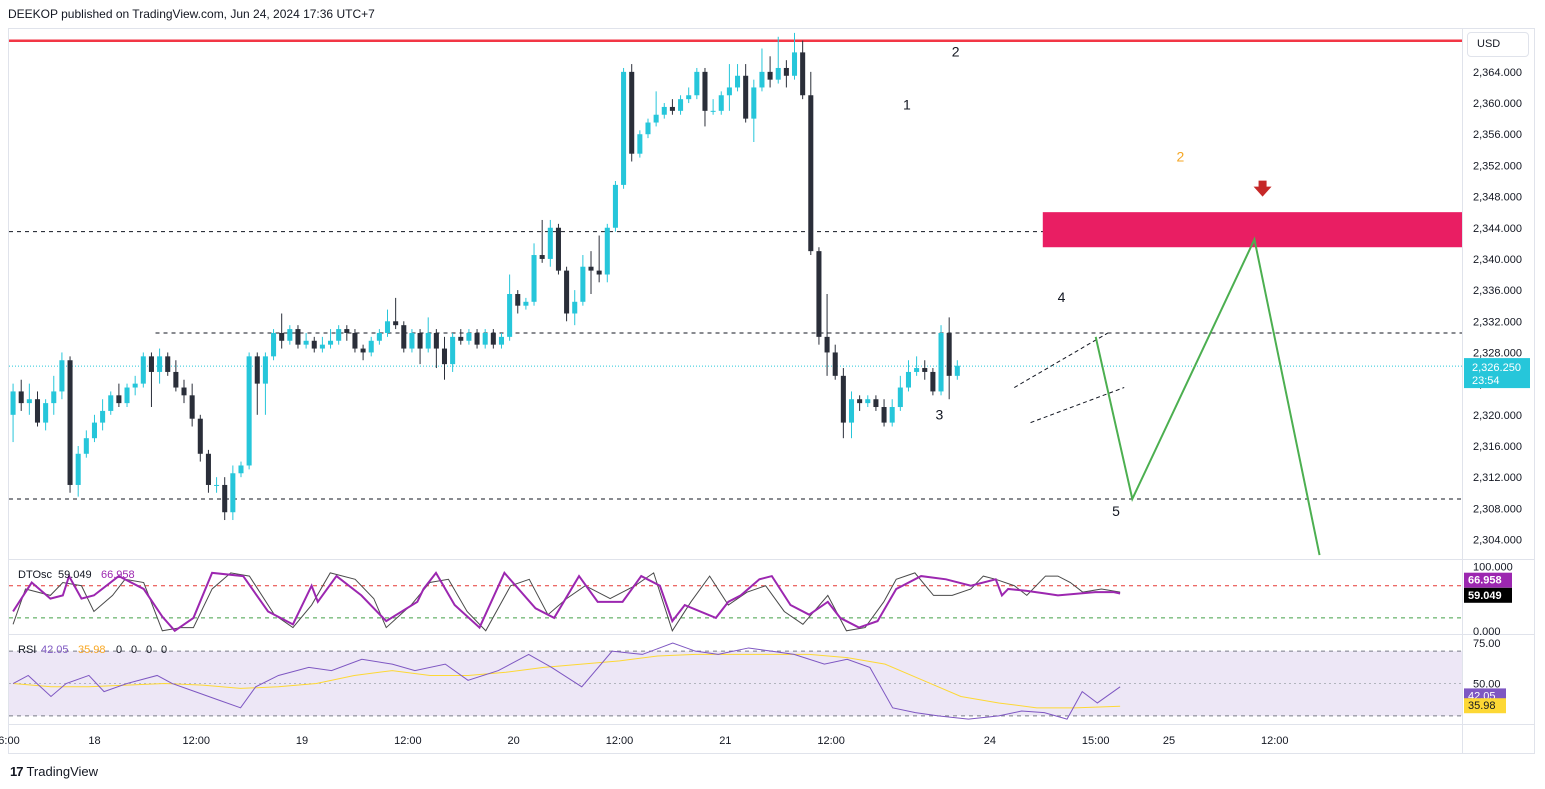  What do you see at coordinates (514, 741) in the screenshot?
I see `x-tick-label: 20` at bounding box center [514, 741].